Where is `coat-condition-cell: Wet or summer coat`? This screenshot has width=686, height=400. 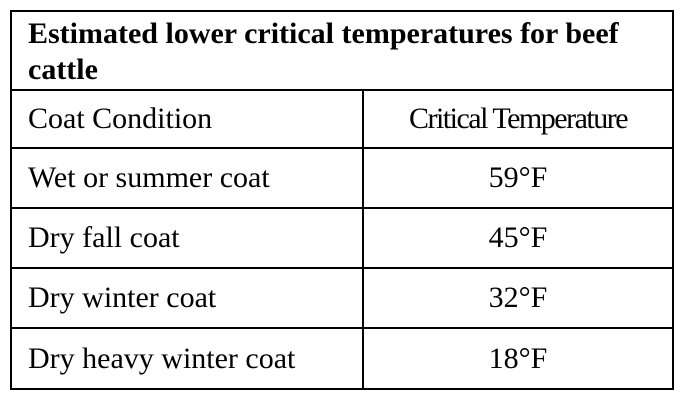
coat-condition-cell: Wet or summer coat is located at coordinates (188, 177).